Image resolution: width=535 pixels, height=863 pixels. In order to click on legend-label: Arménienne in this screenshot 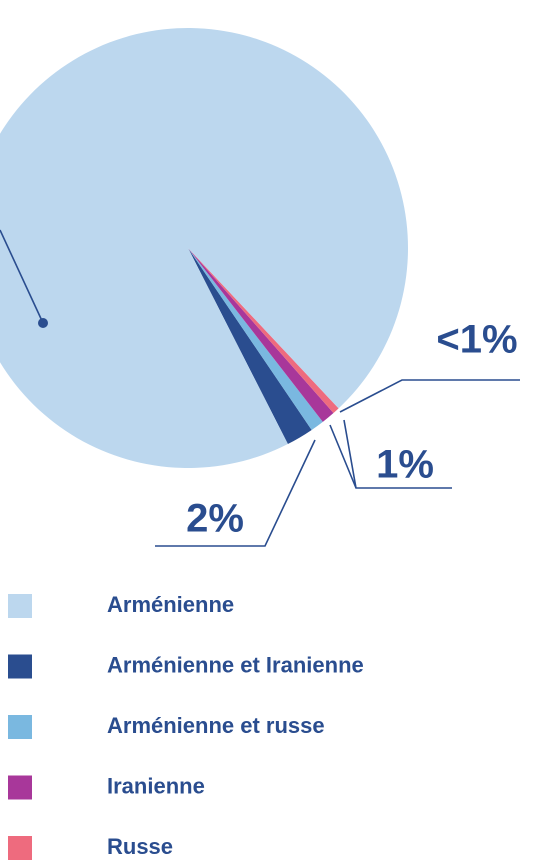, I will do `click(170, 604)`.